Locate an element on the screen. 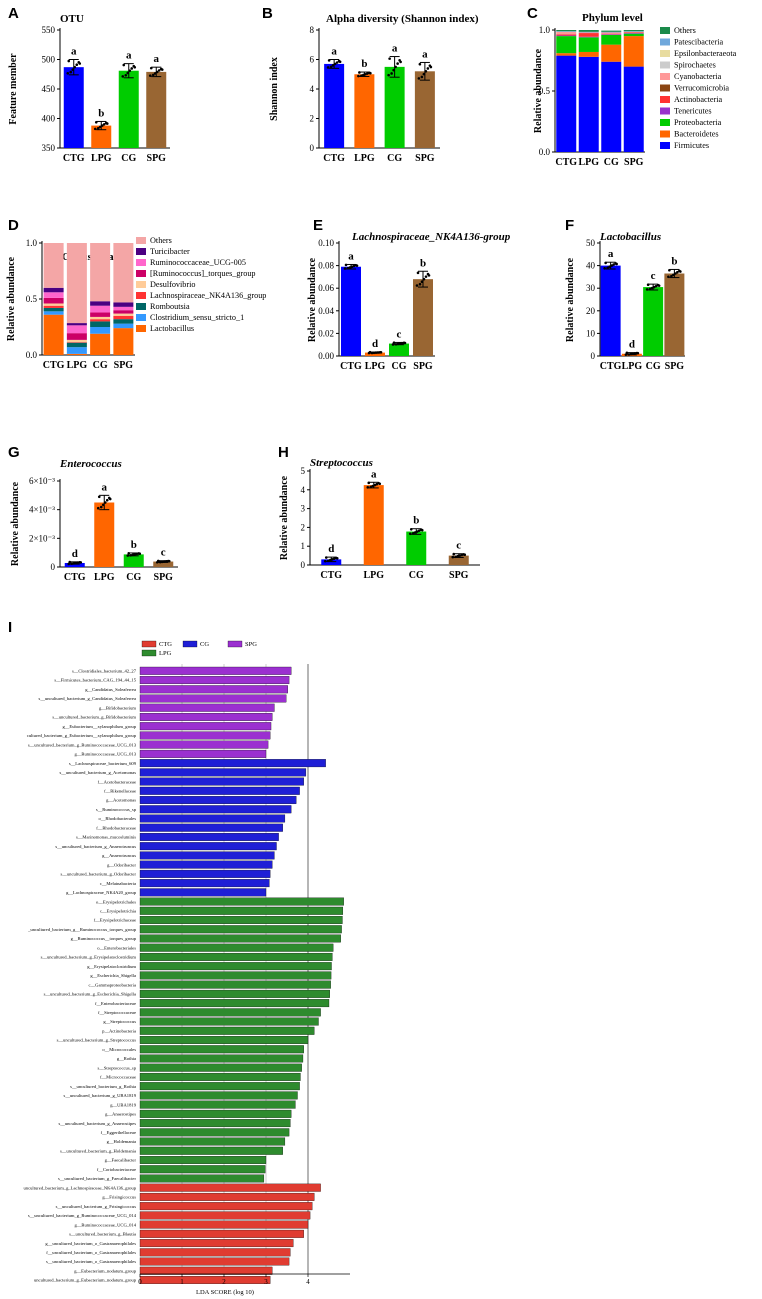 The image size is (762, 1299). lda-taxon-label: g__Bifidobacterium is located at coordinates (117, 707).